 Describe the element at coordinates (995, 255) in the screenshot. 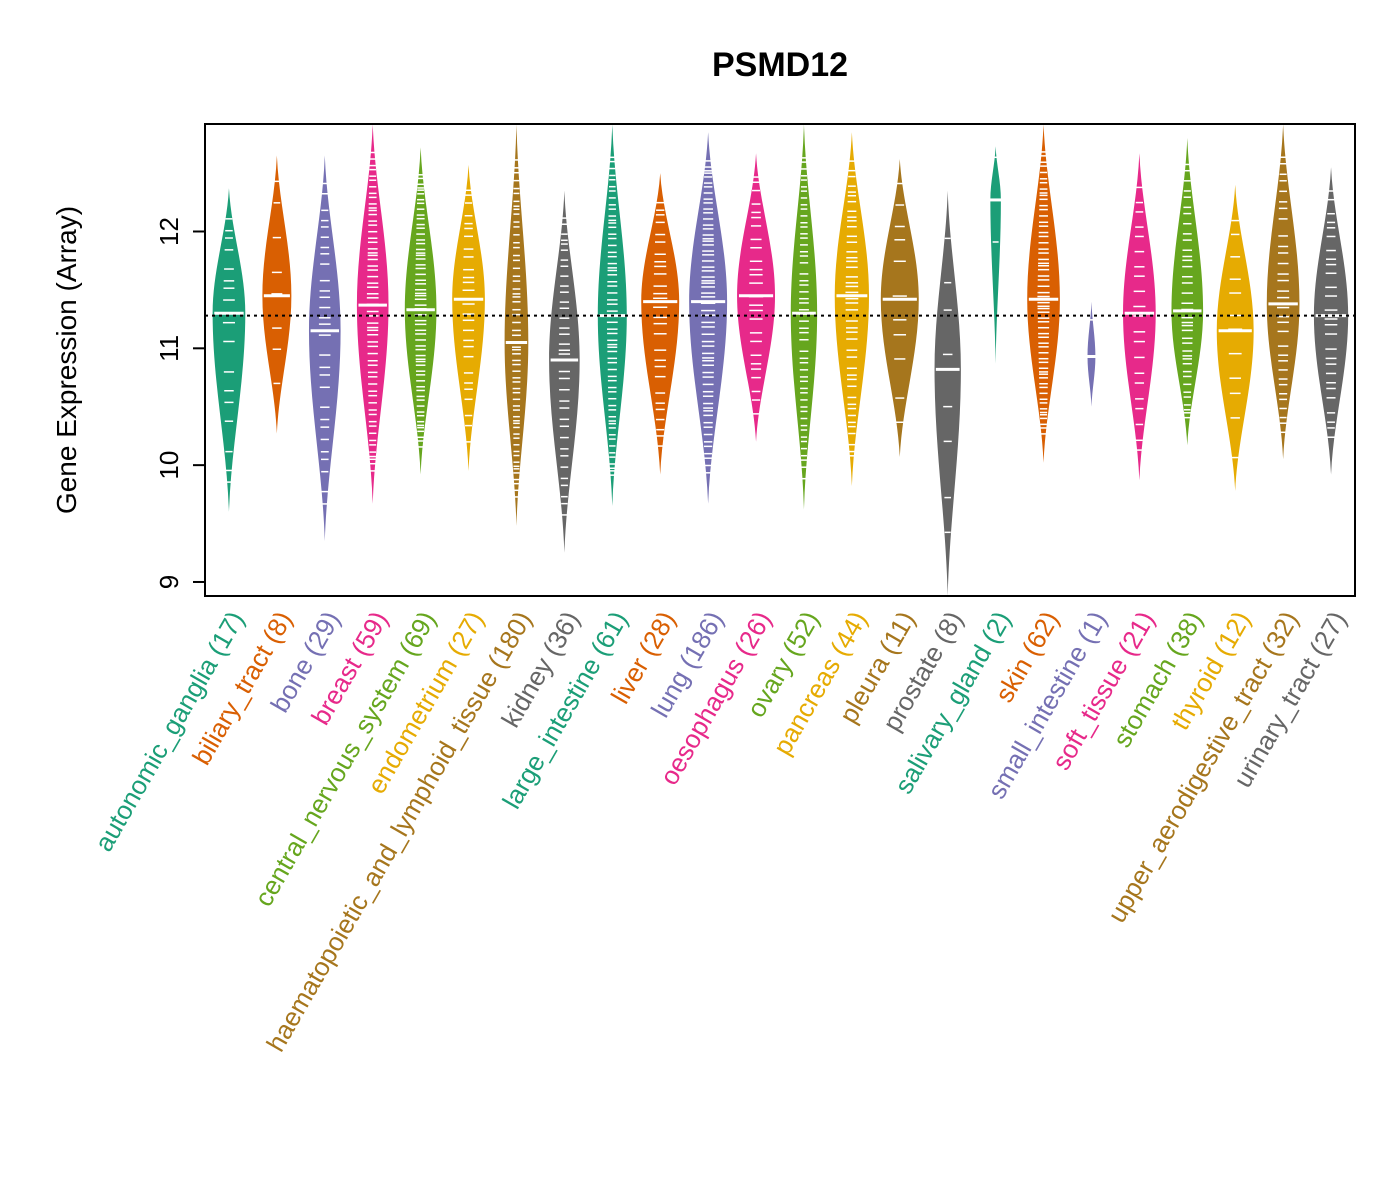

I see `bean-salivary_gland` at that location.